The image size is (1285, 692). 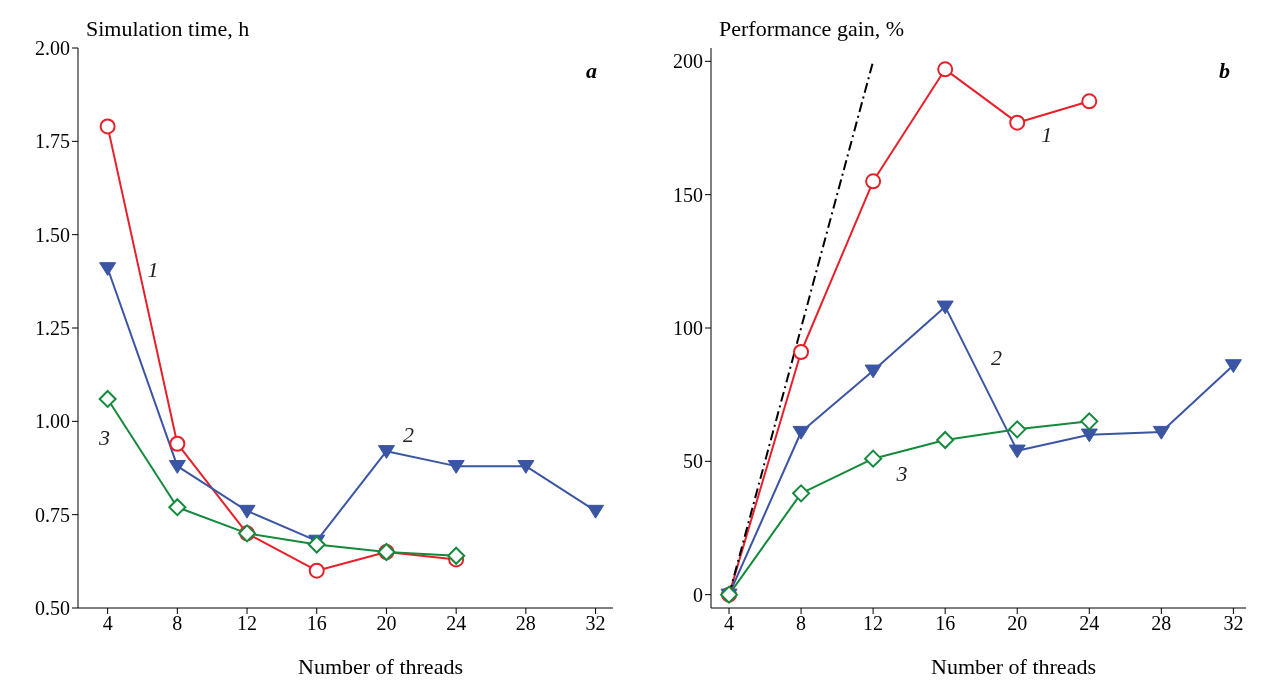 I want to click on y-tick-label: 0, so click(x=698, y=594).